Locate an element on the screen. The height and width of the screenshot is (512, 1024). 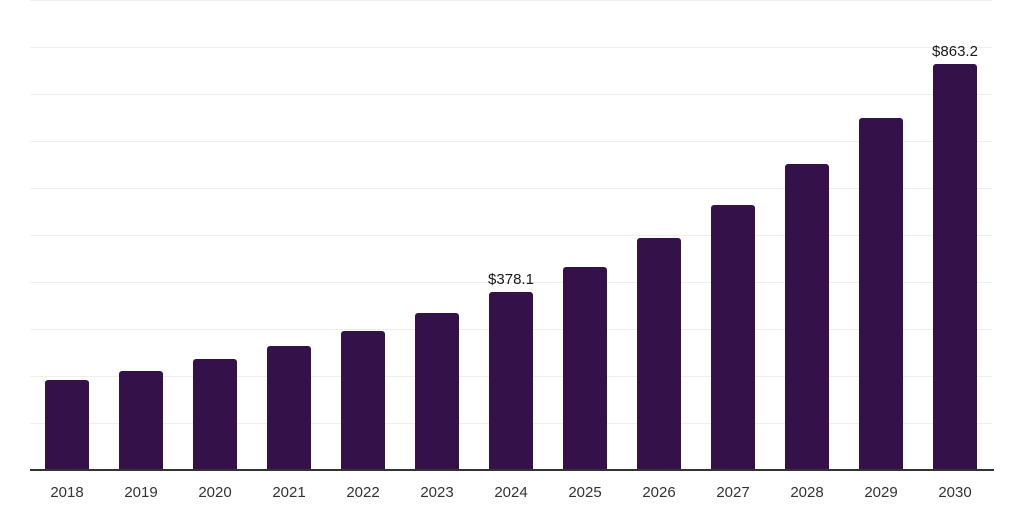
x-tick-2020: 2020 is located at coordinates (215, 492).